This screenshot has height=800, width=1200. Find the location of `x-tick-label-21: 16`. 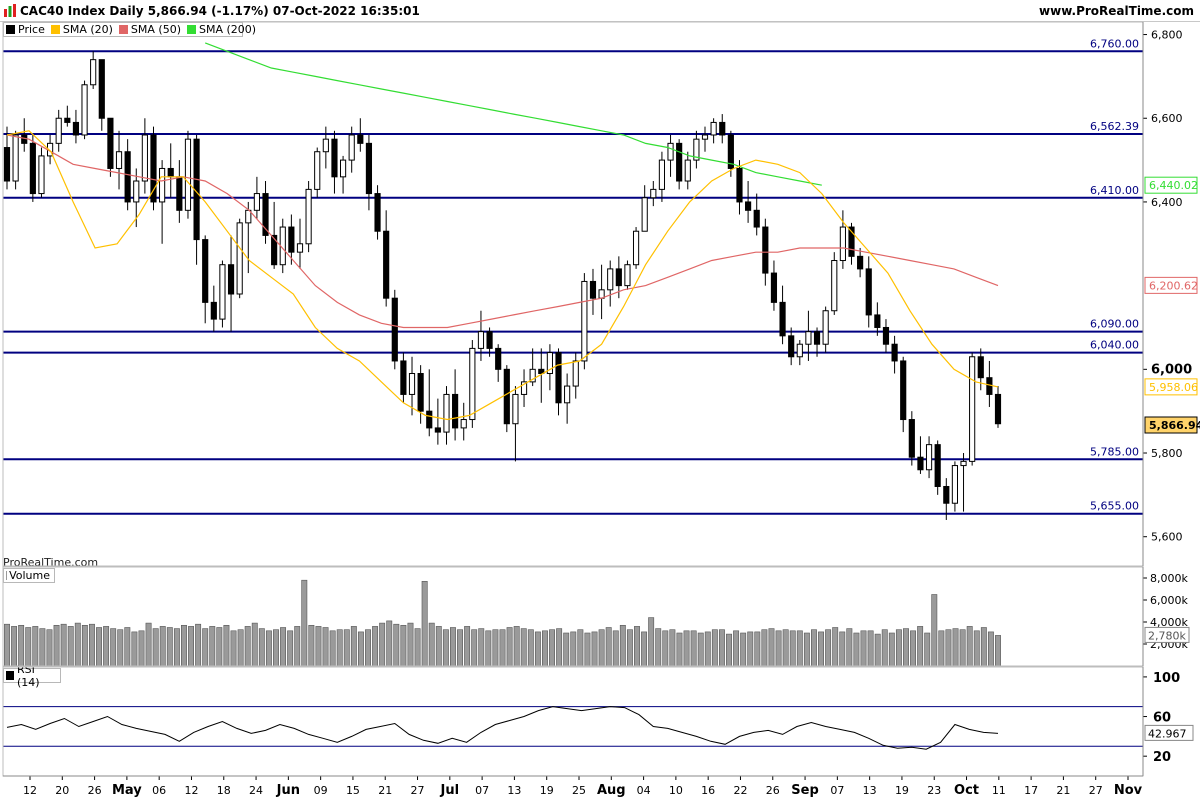

x-tick-label-21: 16 is located at coordinates (708, 790).